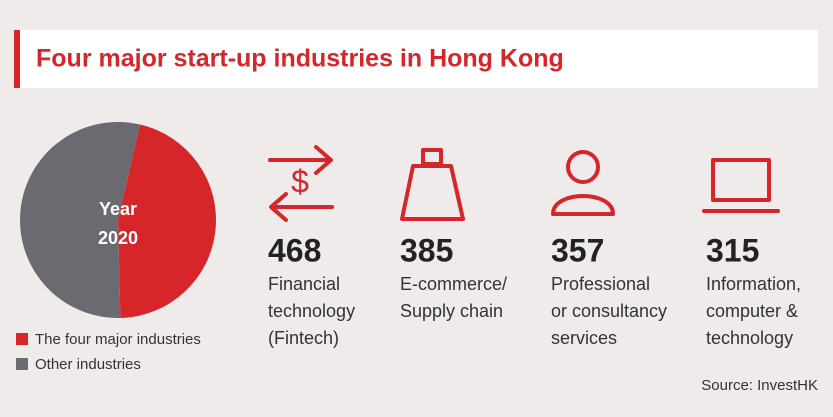 Image resolution: width=833 pixels, height=417 pixels. Describe the element at coordinates (304, 284) in the screenshot. I see `industry-label: Financial` at that location.